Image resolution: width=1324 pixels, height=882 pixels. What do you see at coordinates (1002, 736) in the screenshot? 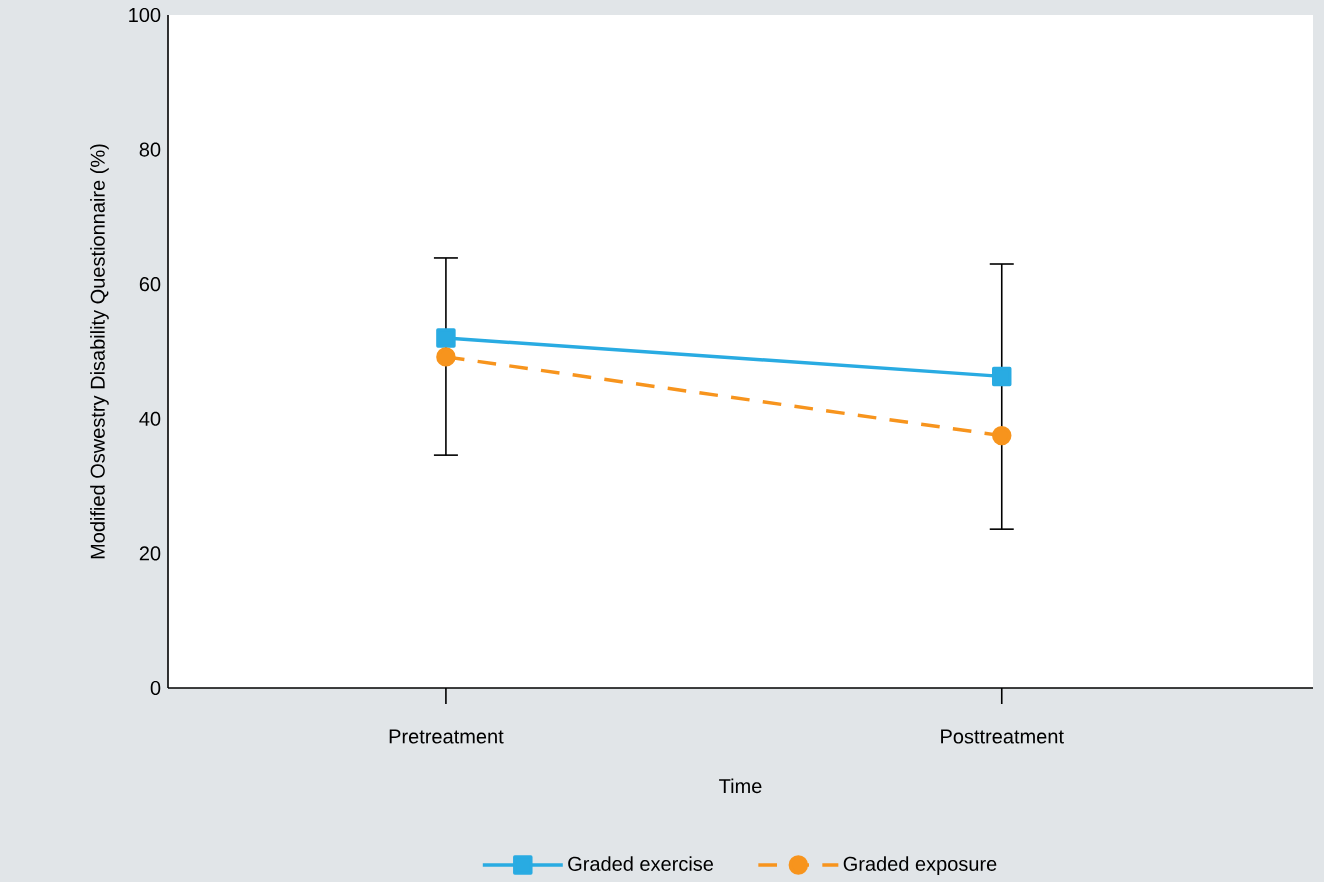
I see `x-tick-label: Posttreatment` at bounding box center [1002, 736].